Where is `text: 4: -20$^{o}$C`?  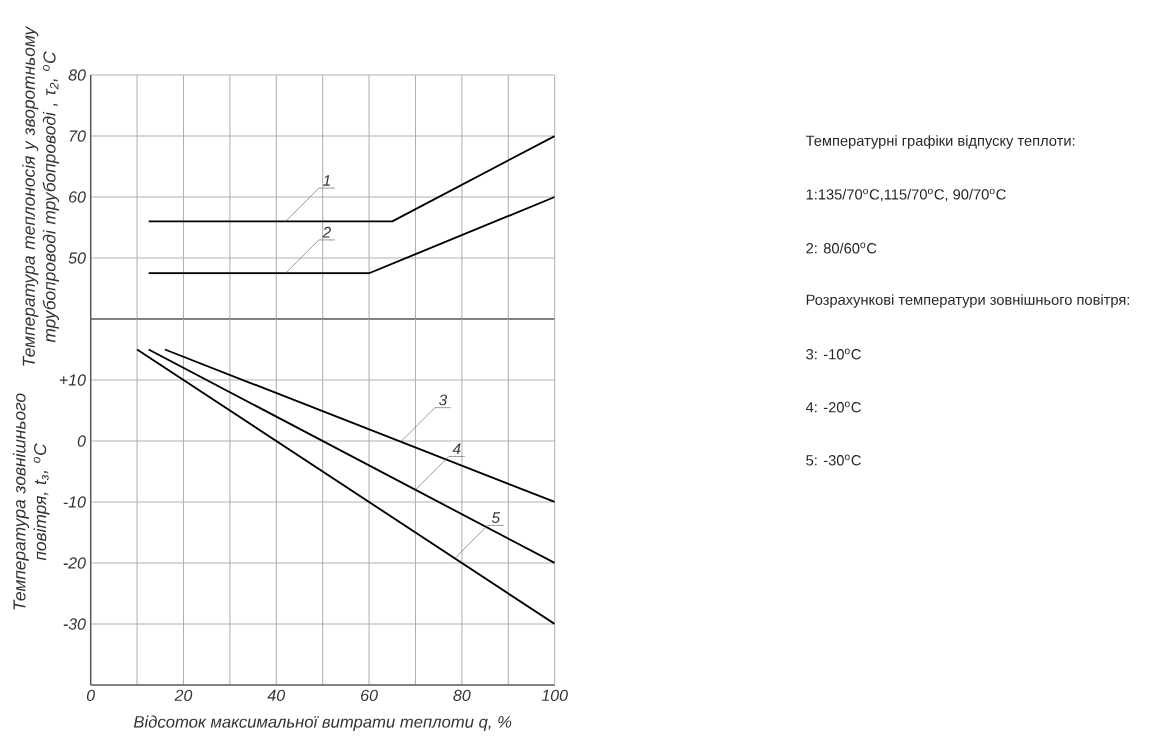 text: 4: -20$^{o}$C is located at coordinates (833, 407).